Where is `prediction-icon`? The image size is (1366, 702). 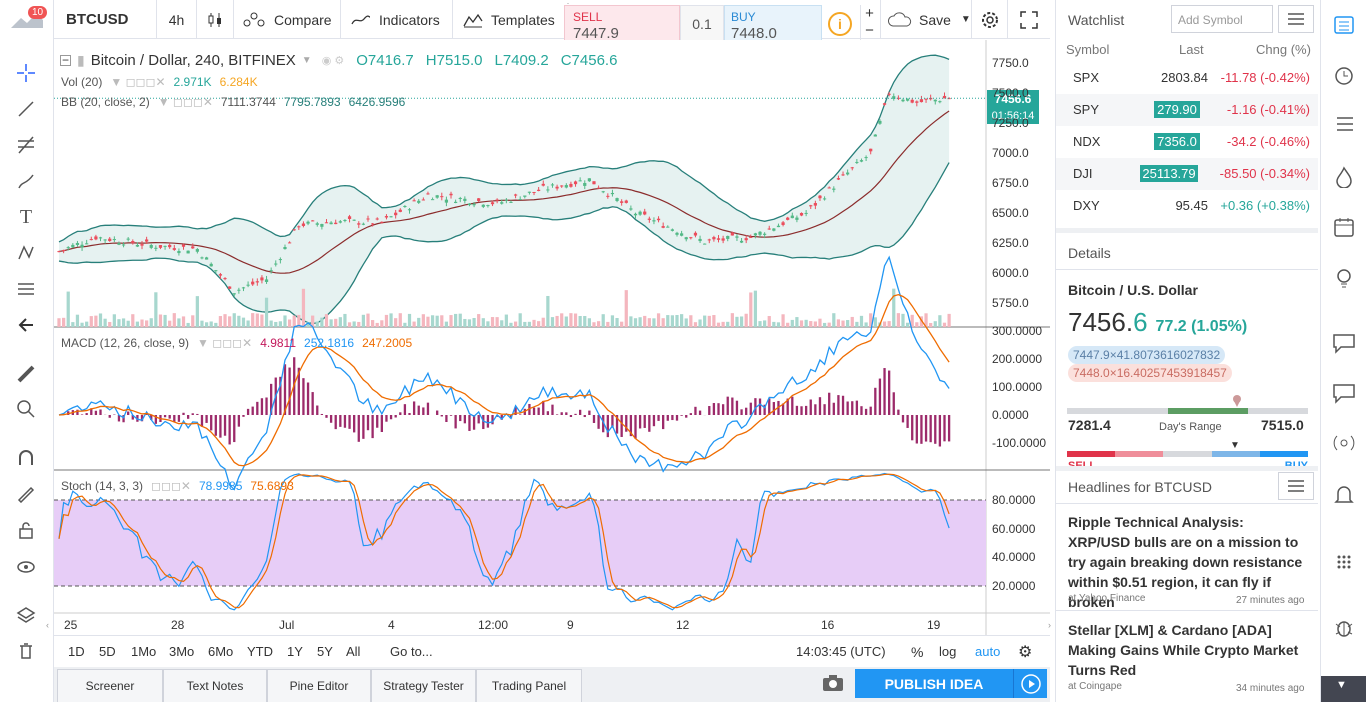 prediction-icon is located at coordinates (26, 289).